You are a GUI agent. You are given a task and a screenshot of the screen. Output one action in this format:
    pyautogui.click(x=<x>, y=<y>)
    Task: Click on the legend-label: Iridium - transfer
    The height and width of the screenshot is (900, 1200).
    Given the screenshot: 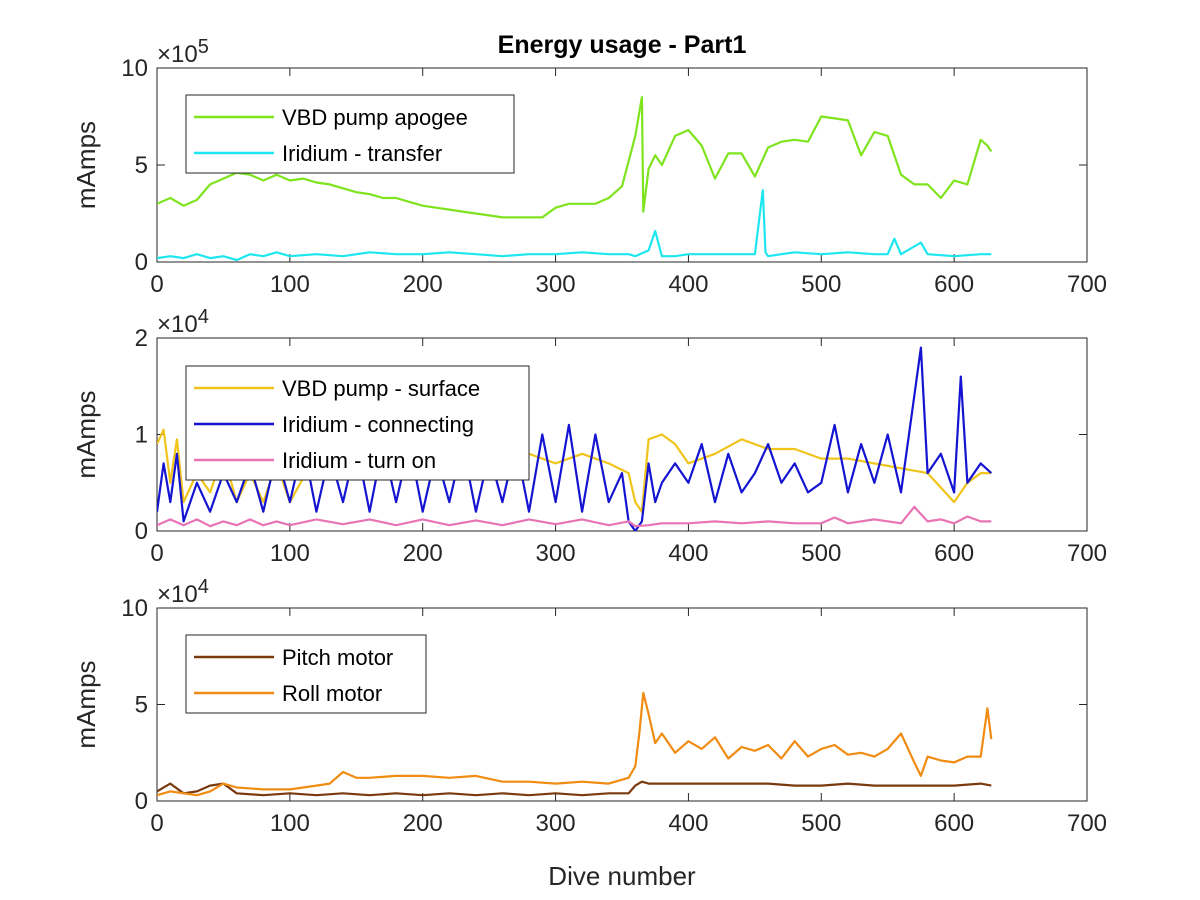 What is the action you would take?
    pyautogui.click(x=362, y=153)
    